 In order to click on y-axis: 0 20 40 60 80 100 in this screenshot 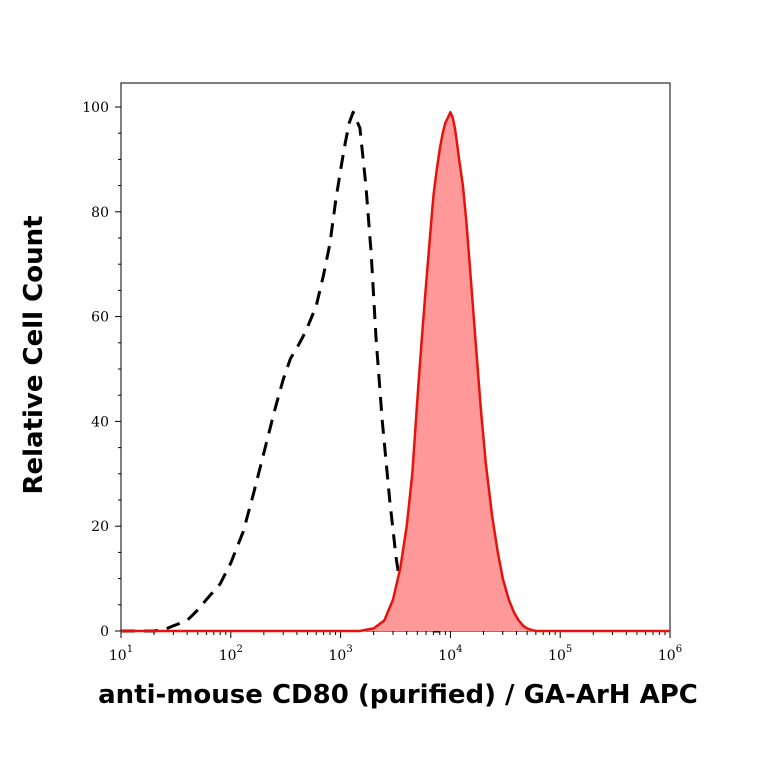, I will do `click(101, 370)`.